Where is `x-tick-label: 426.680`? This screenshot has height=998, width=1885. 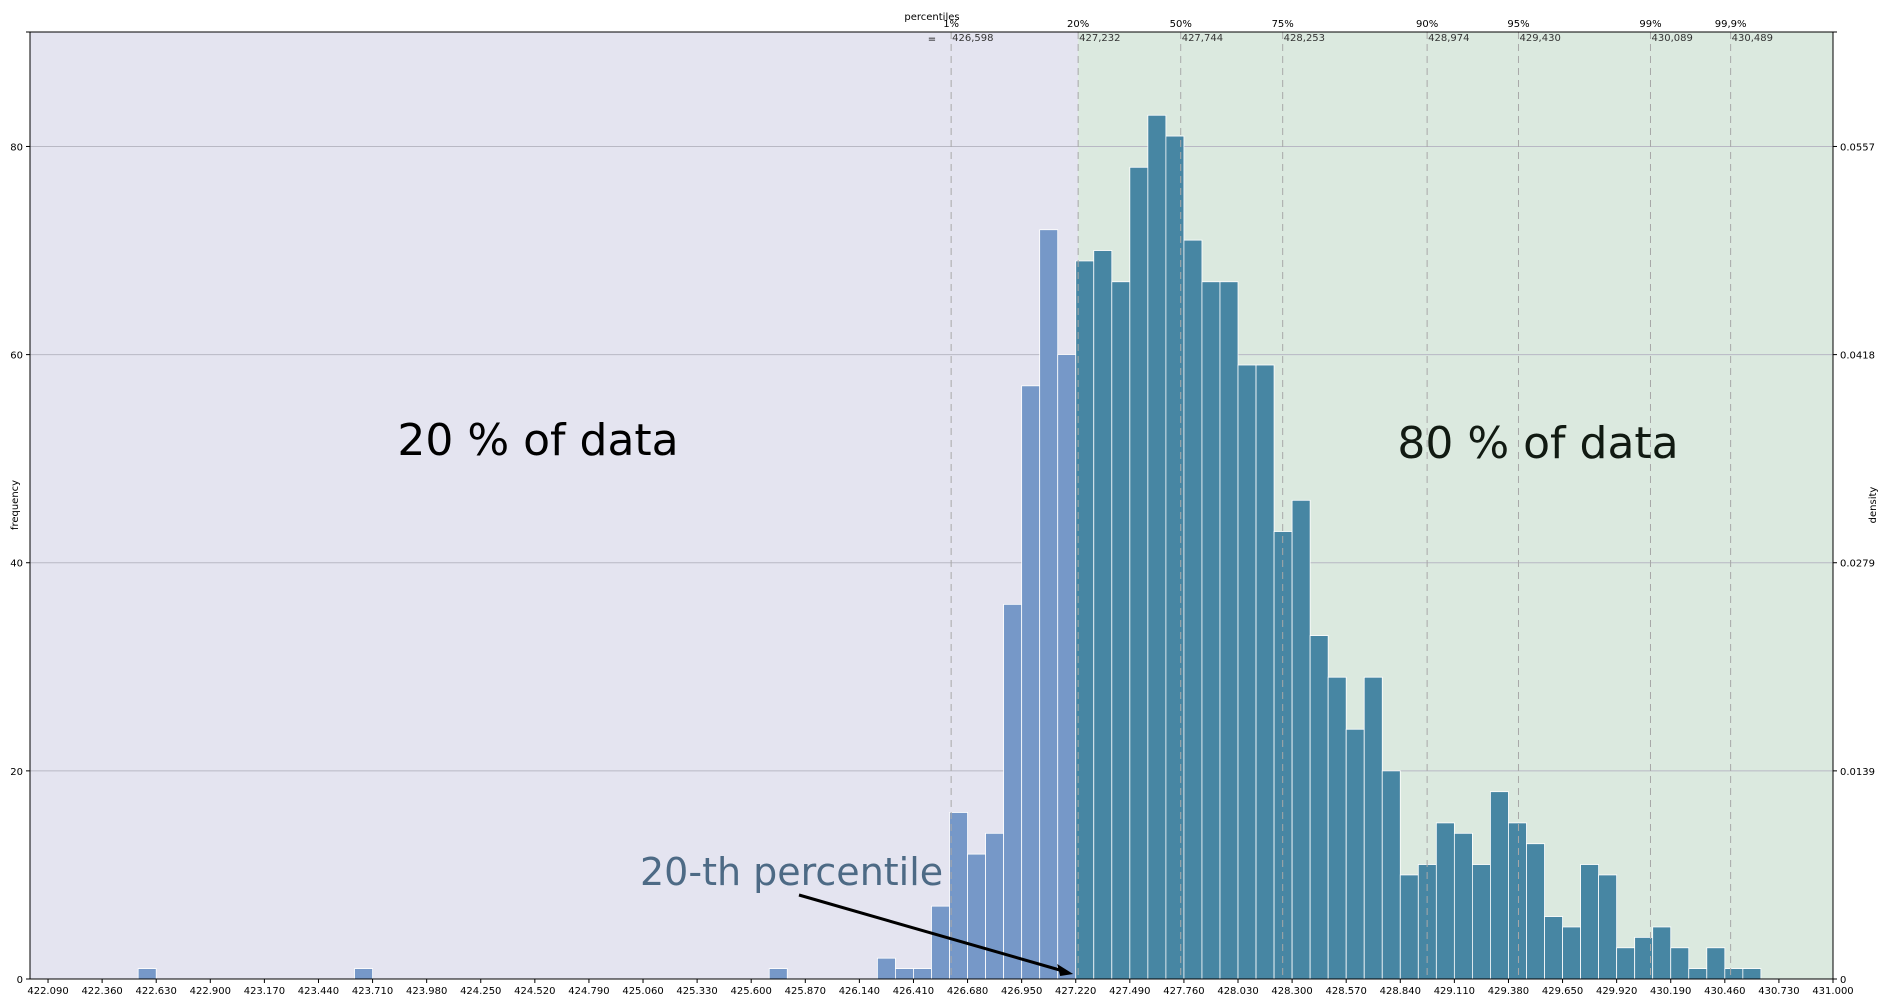
x-tick-label: 426.680 is located at coordinates (967, 991).